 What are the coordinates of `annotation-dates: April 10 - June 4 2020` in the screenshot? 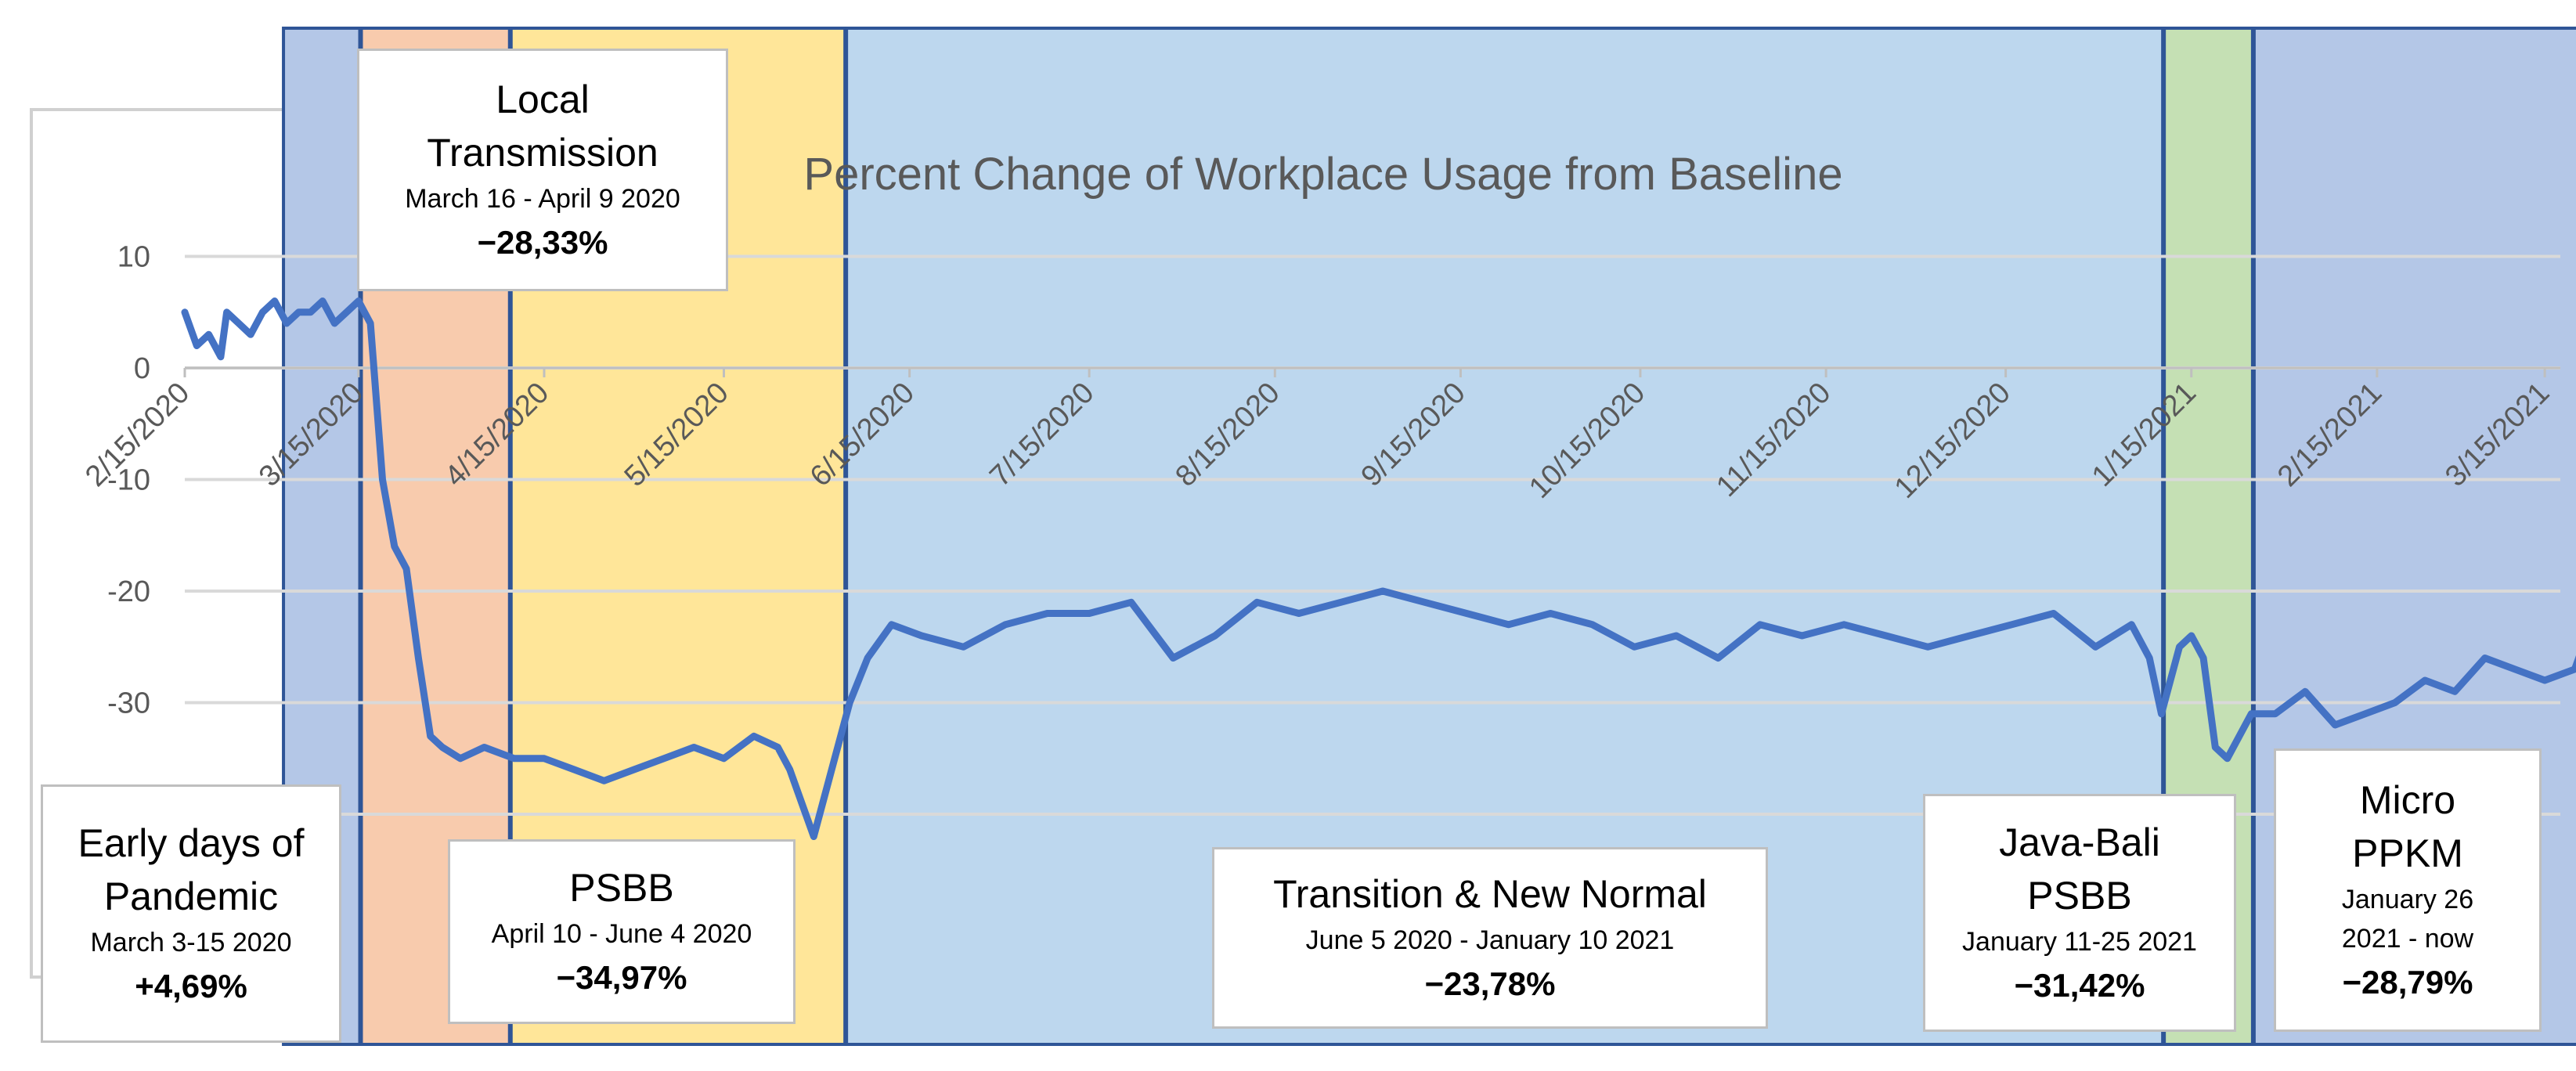 It's located at (621, 934).